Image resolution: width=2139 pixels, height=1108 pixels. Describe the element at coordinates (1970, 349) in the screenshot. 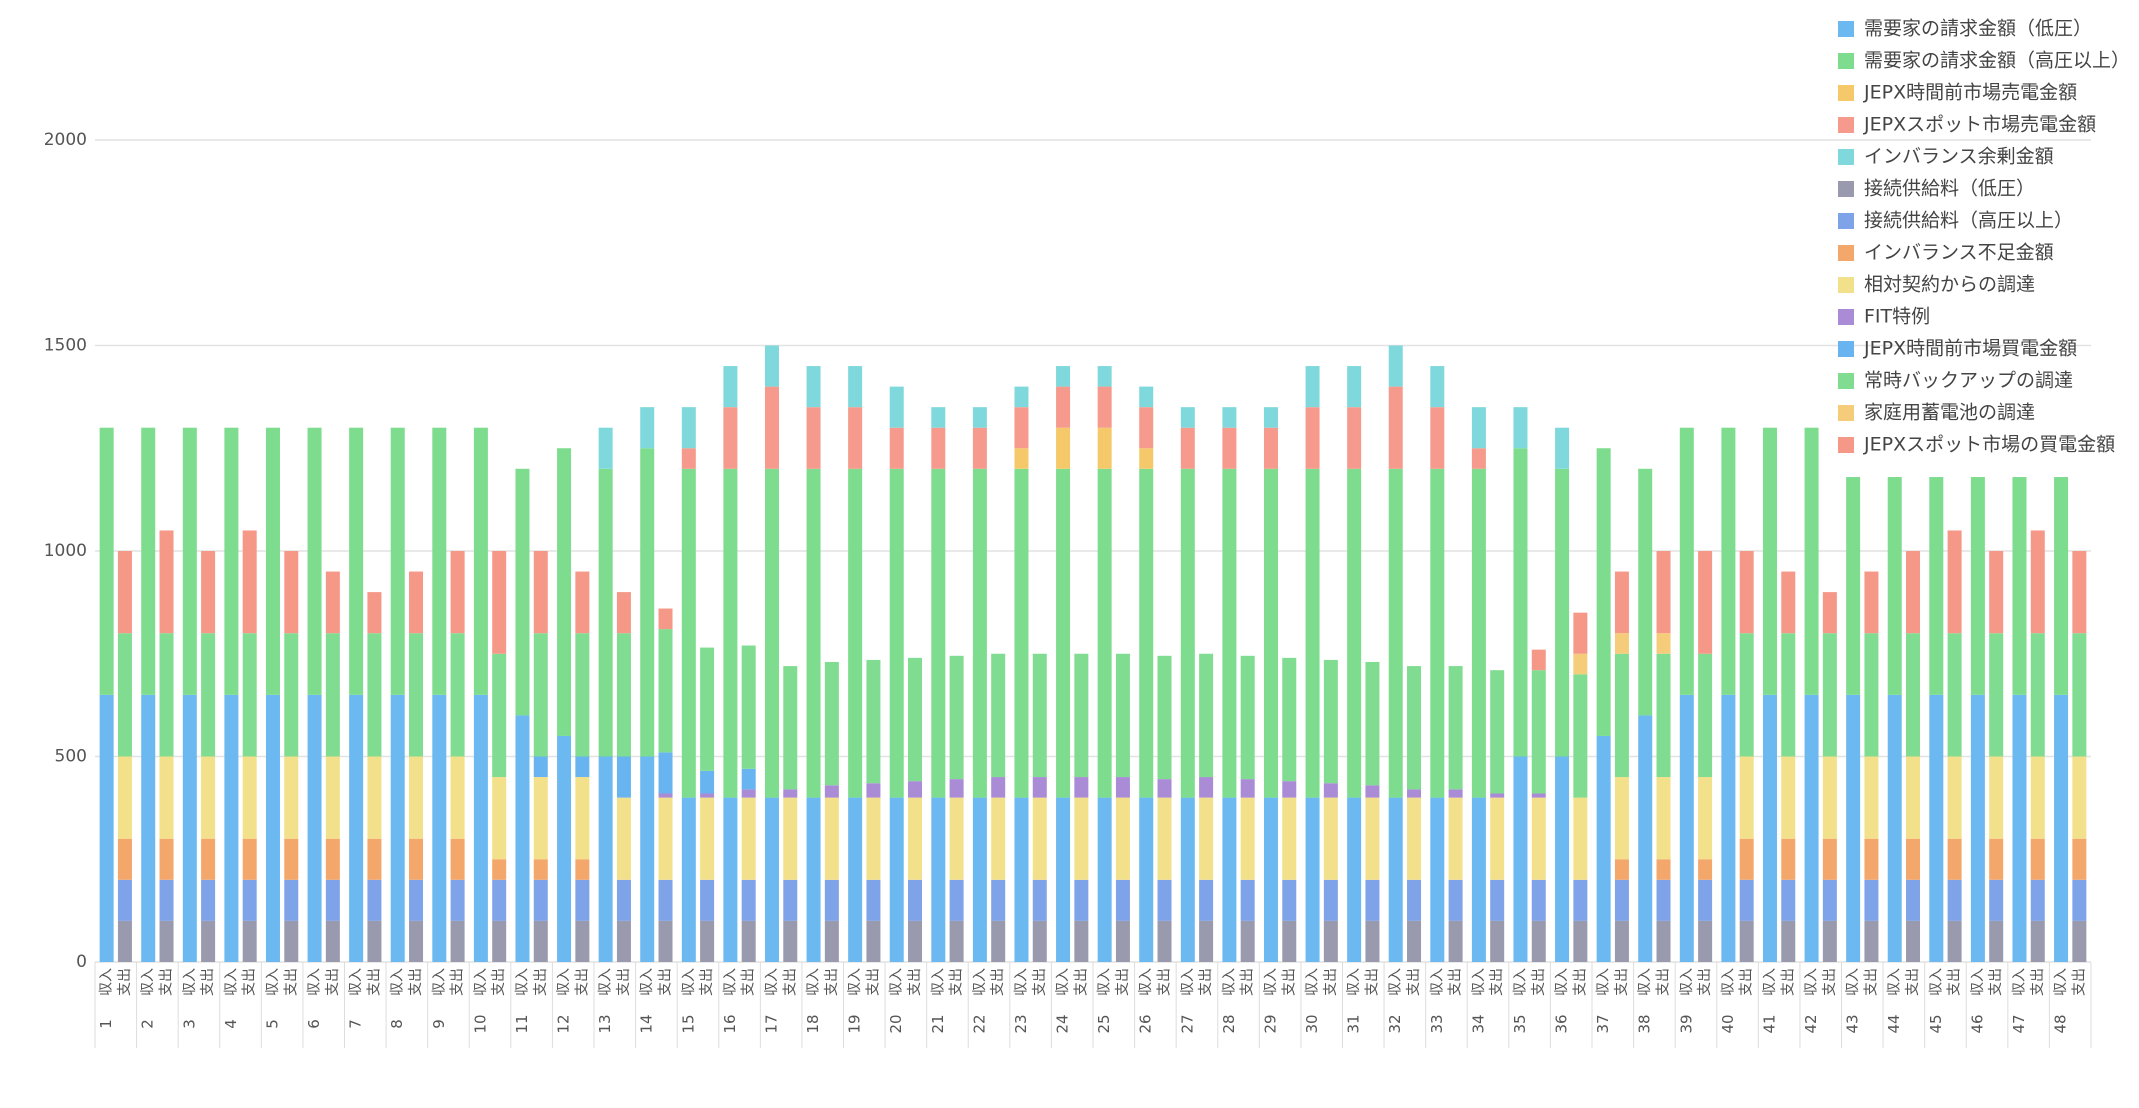

I see `legend-label: JEPX時間前市場買電金額` at that location.